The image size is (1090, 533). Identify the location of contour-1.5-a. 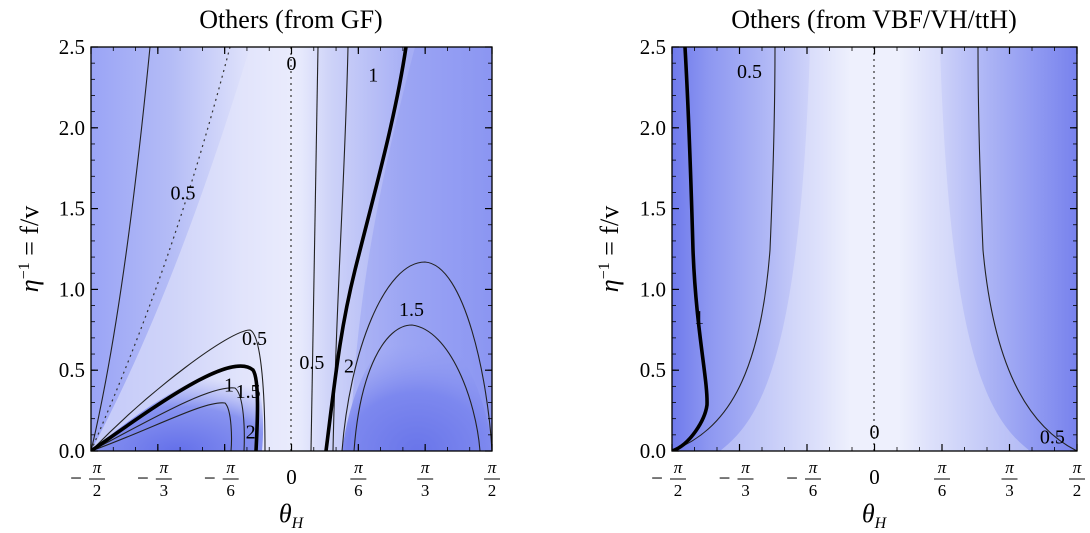
(168, 419).